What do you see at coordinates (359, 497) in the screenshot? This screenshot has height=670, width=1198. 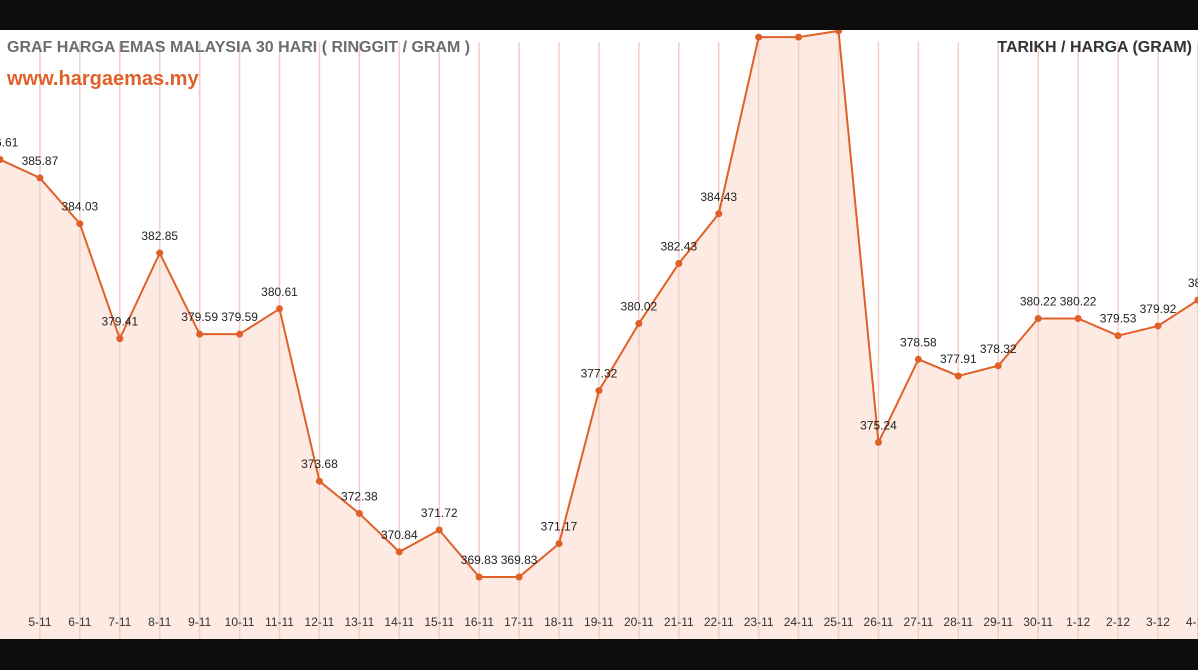 I see `data-label: 372.38` at bounding box center [359, 497].